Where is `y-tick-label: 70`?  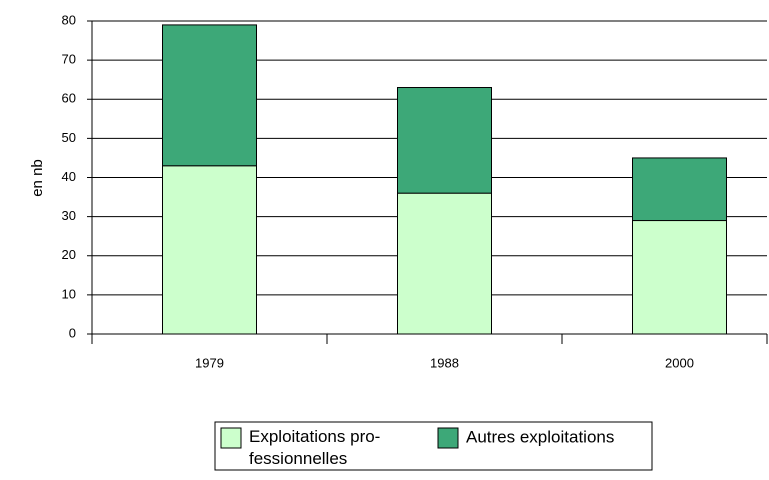 y-tick-label: 70 is located at coordinates (69, 59).